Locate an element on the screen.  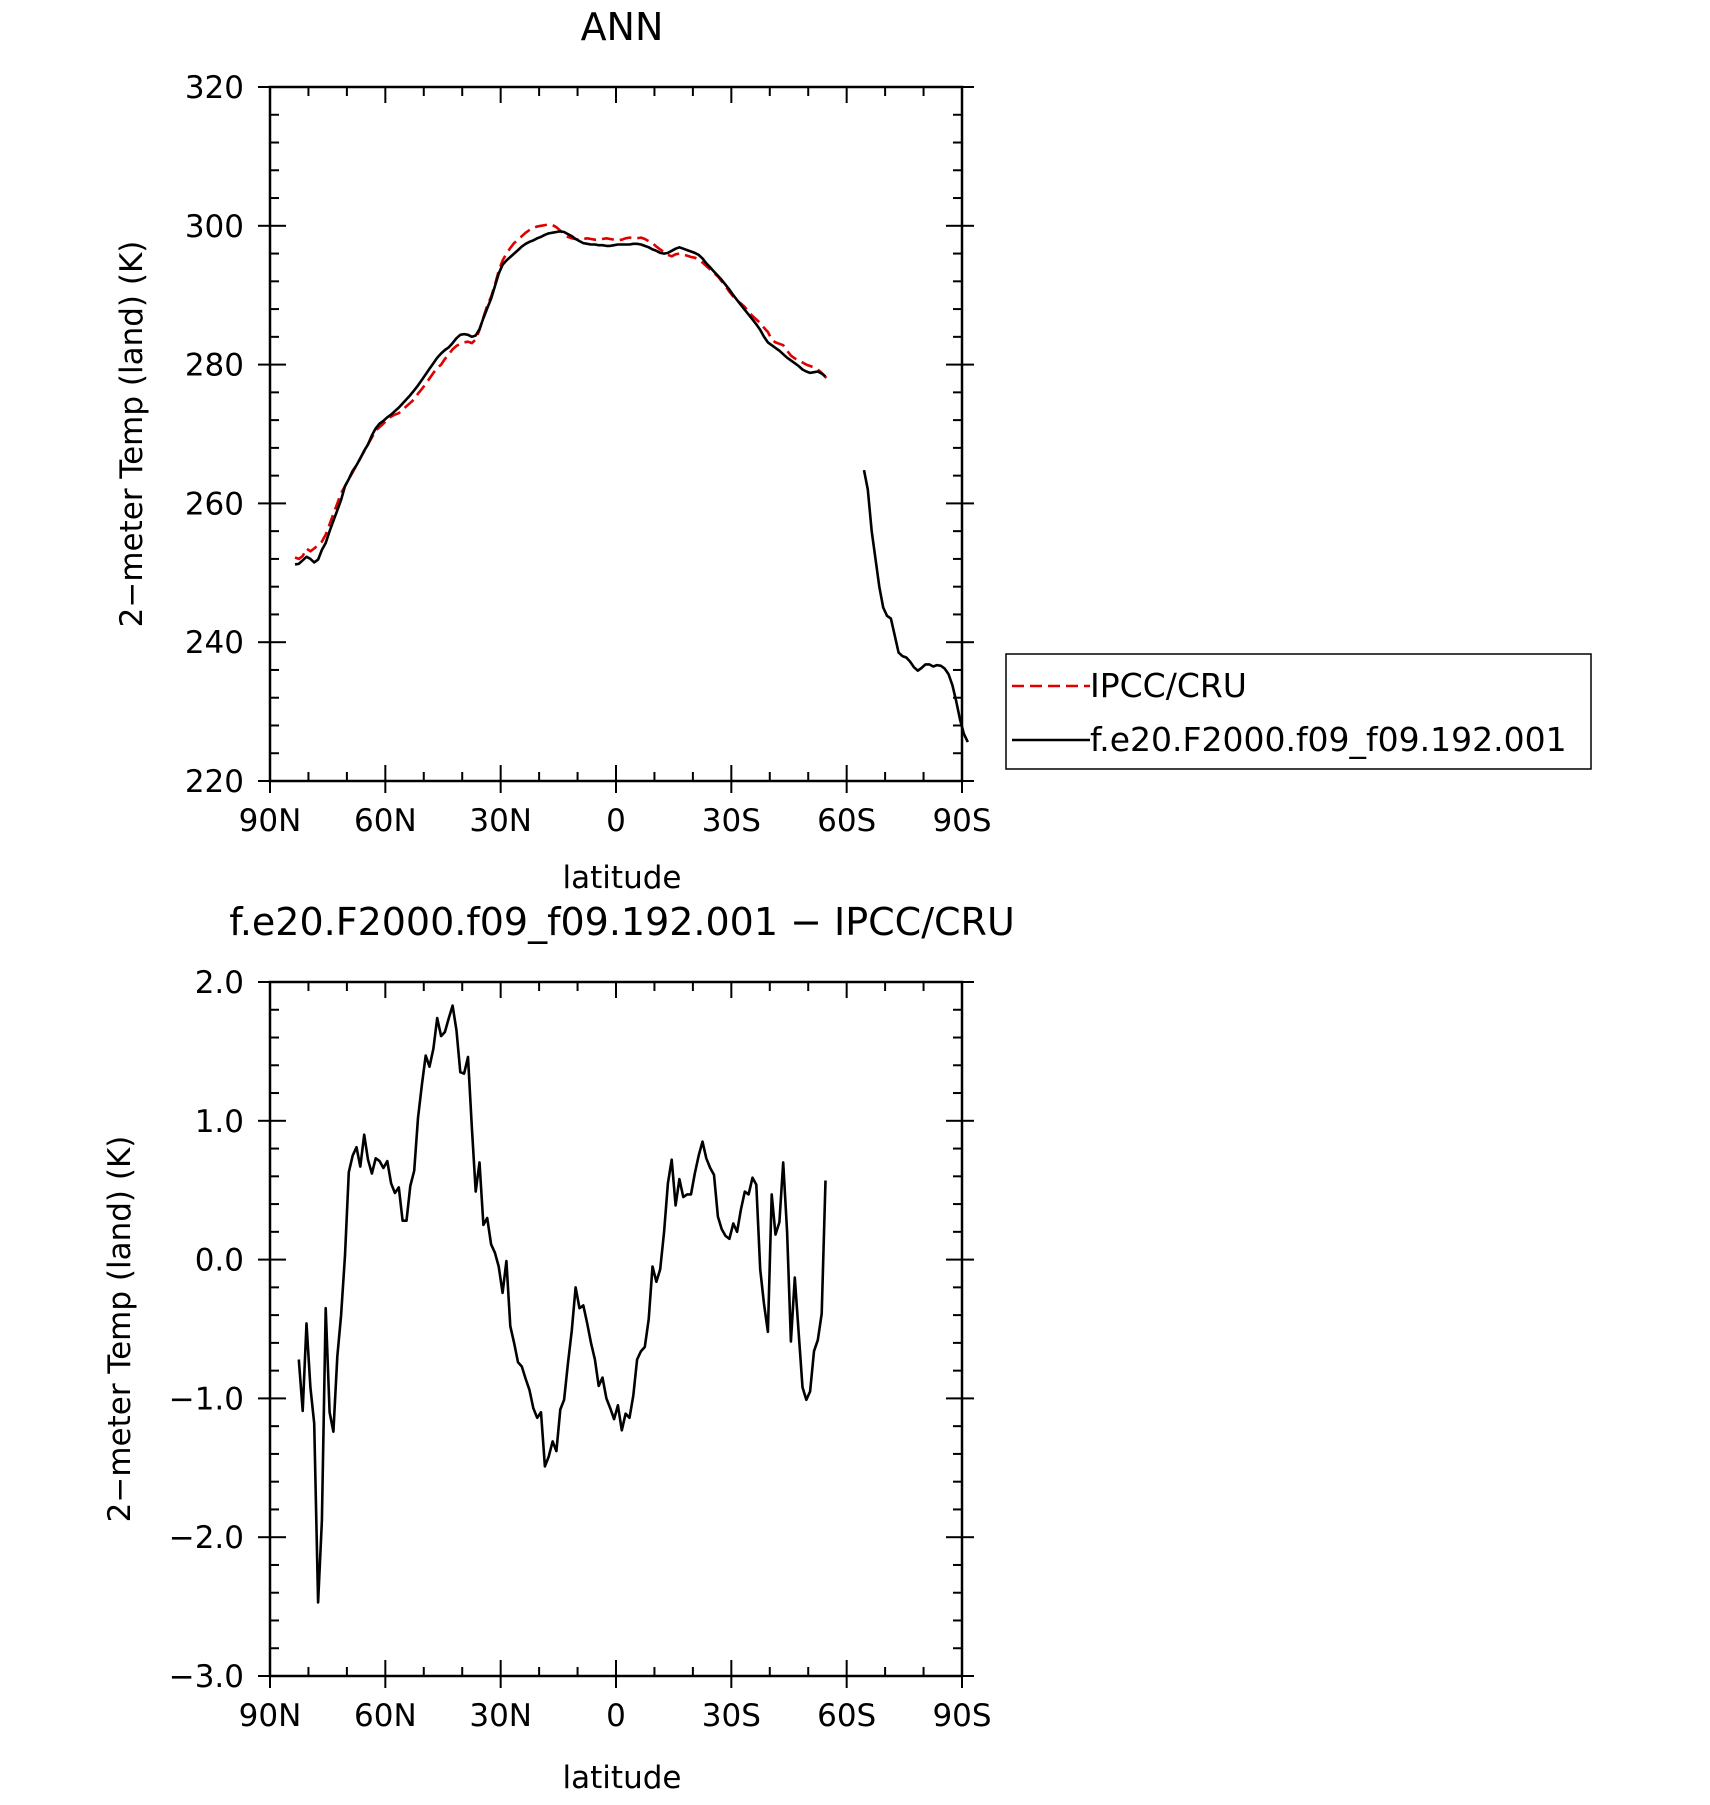
y-tick-label: 2.0 is located at coordinates (219, 983).